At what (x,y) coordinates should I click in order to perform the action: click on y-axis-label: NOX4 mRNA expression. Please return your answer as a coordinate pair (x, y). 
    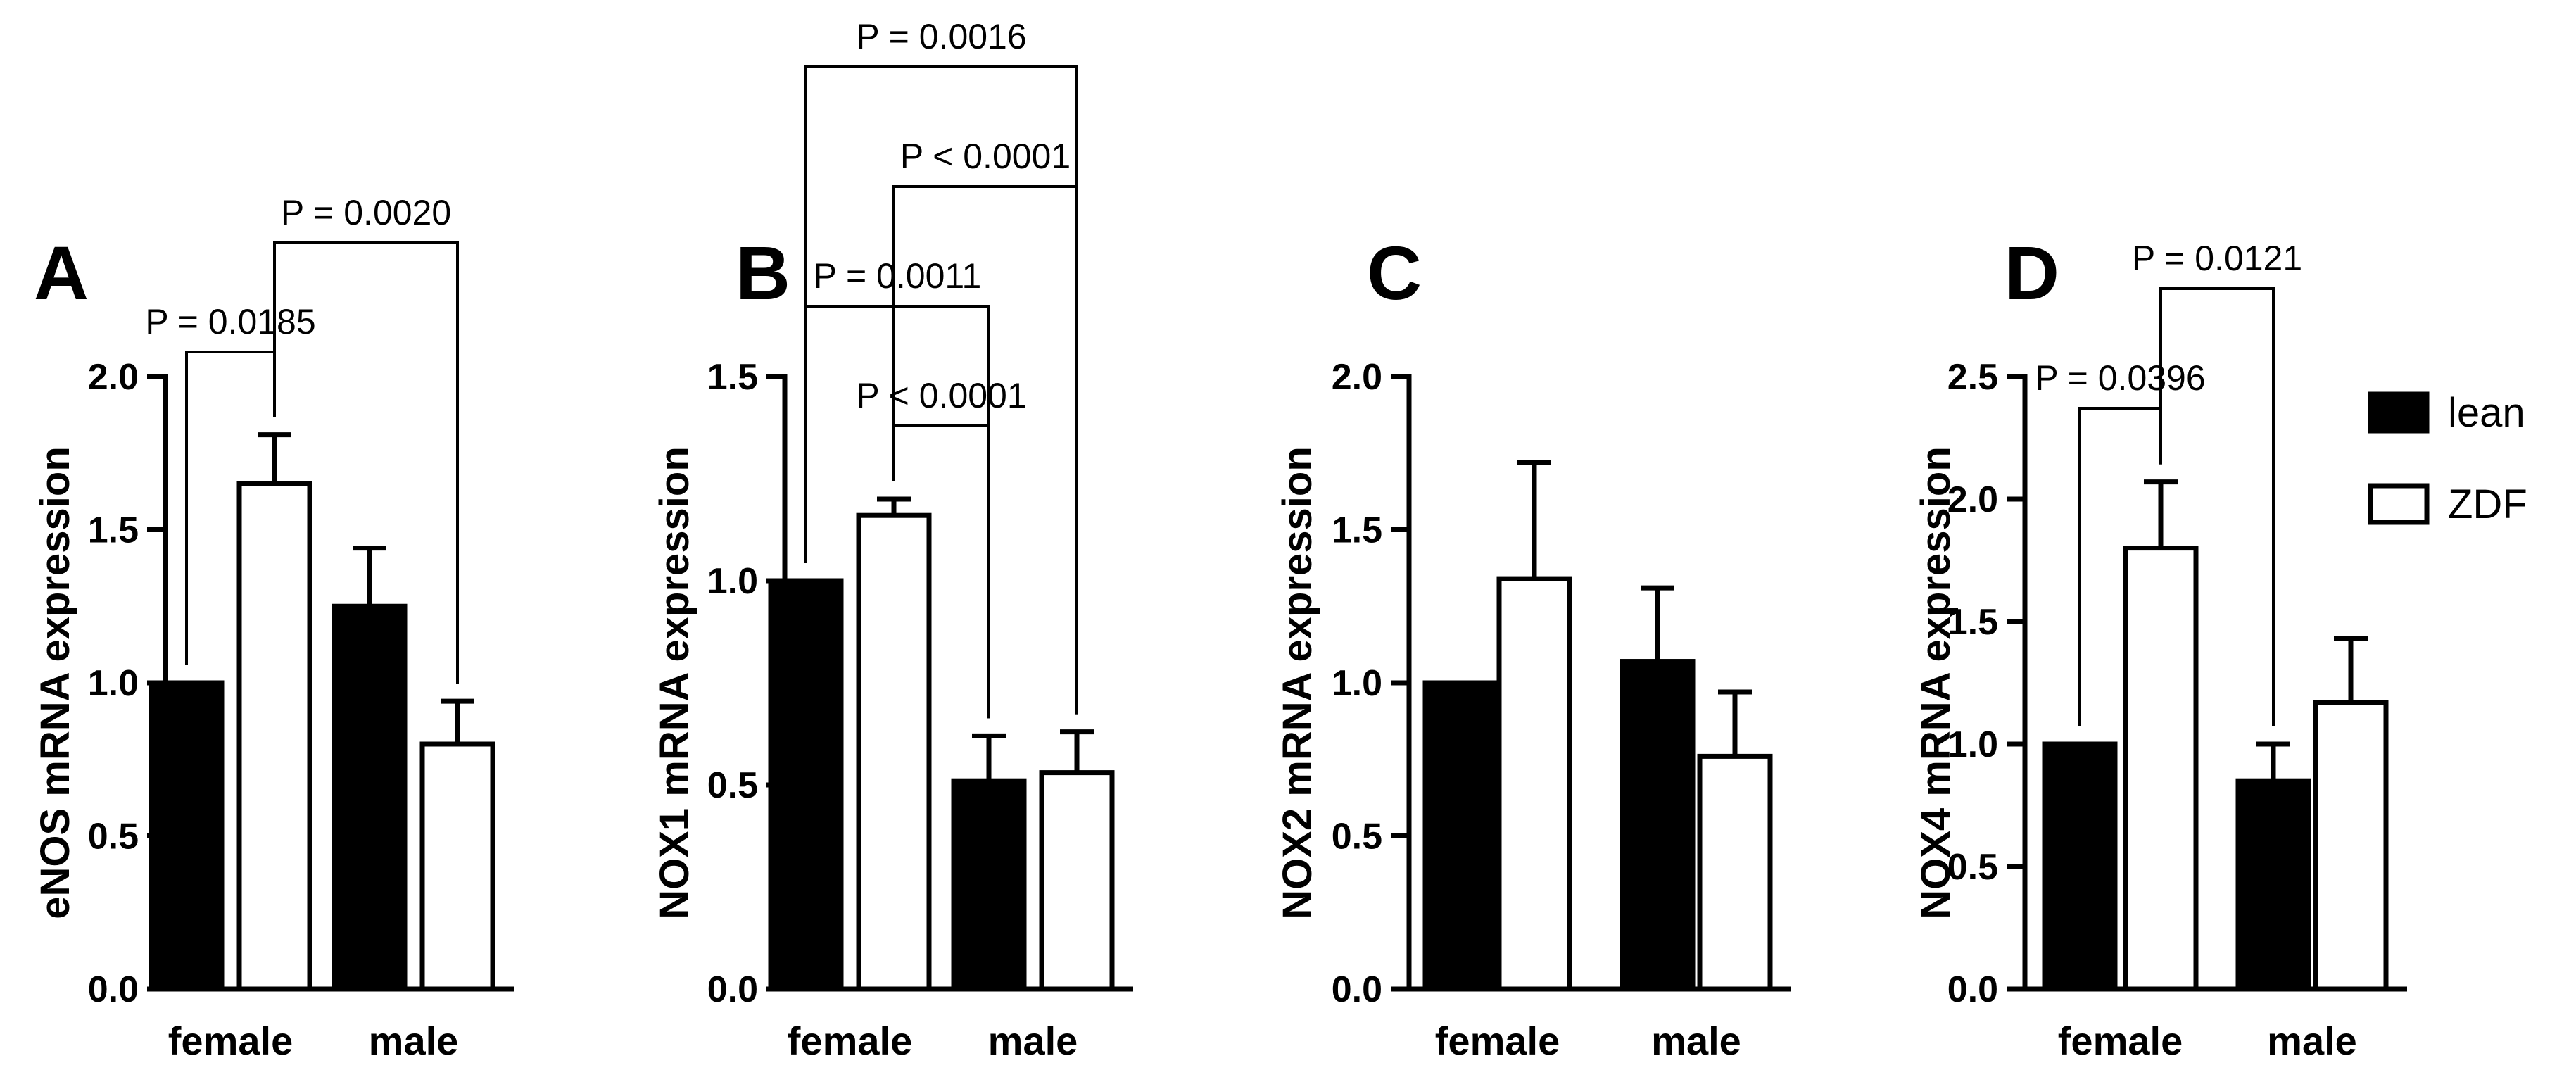
    Looking at the image, I should click on (1936, 682).